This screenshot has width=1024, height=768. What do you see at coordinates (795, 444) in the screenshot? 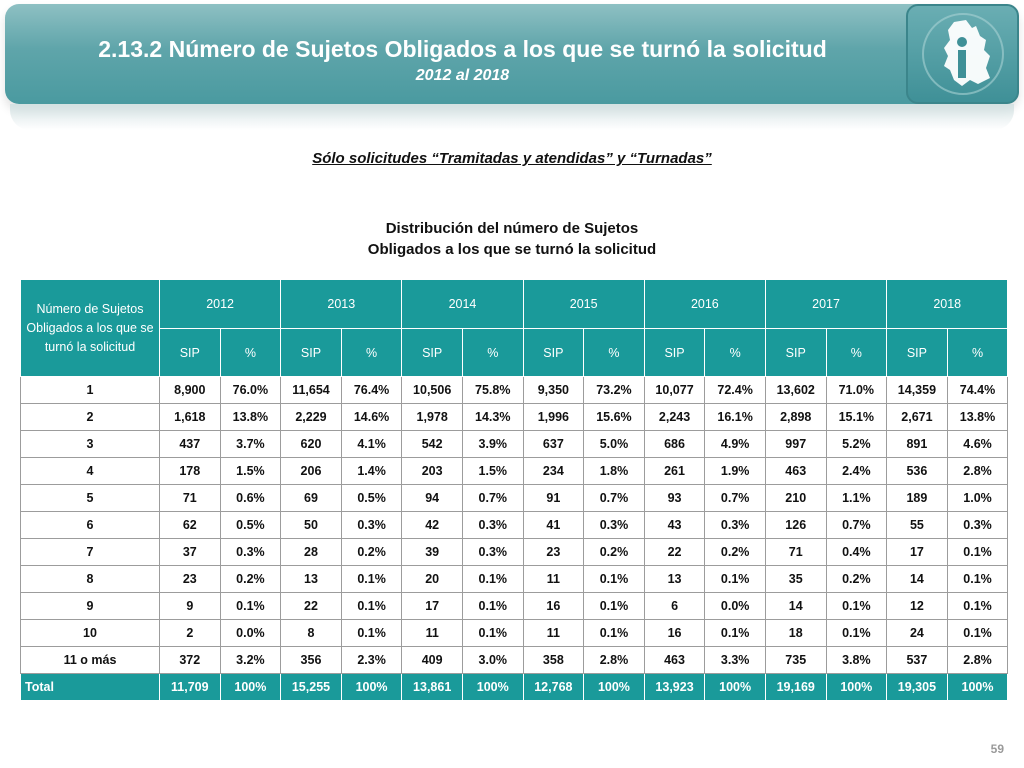
I see `sip-cell: 997` at bounding box center [795, 444].